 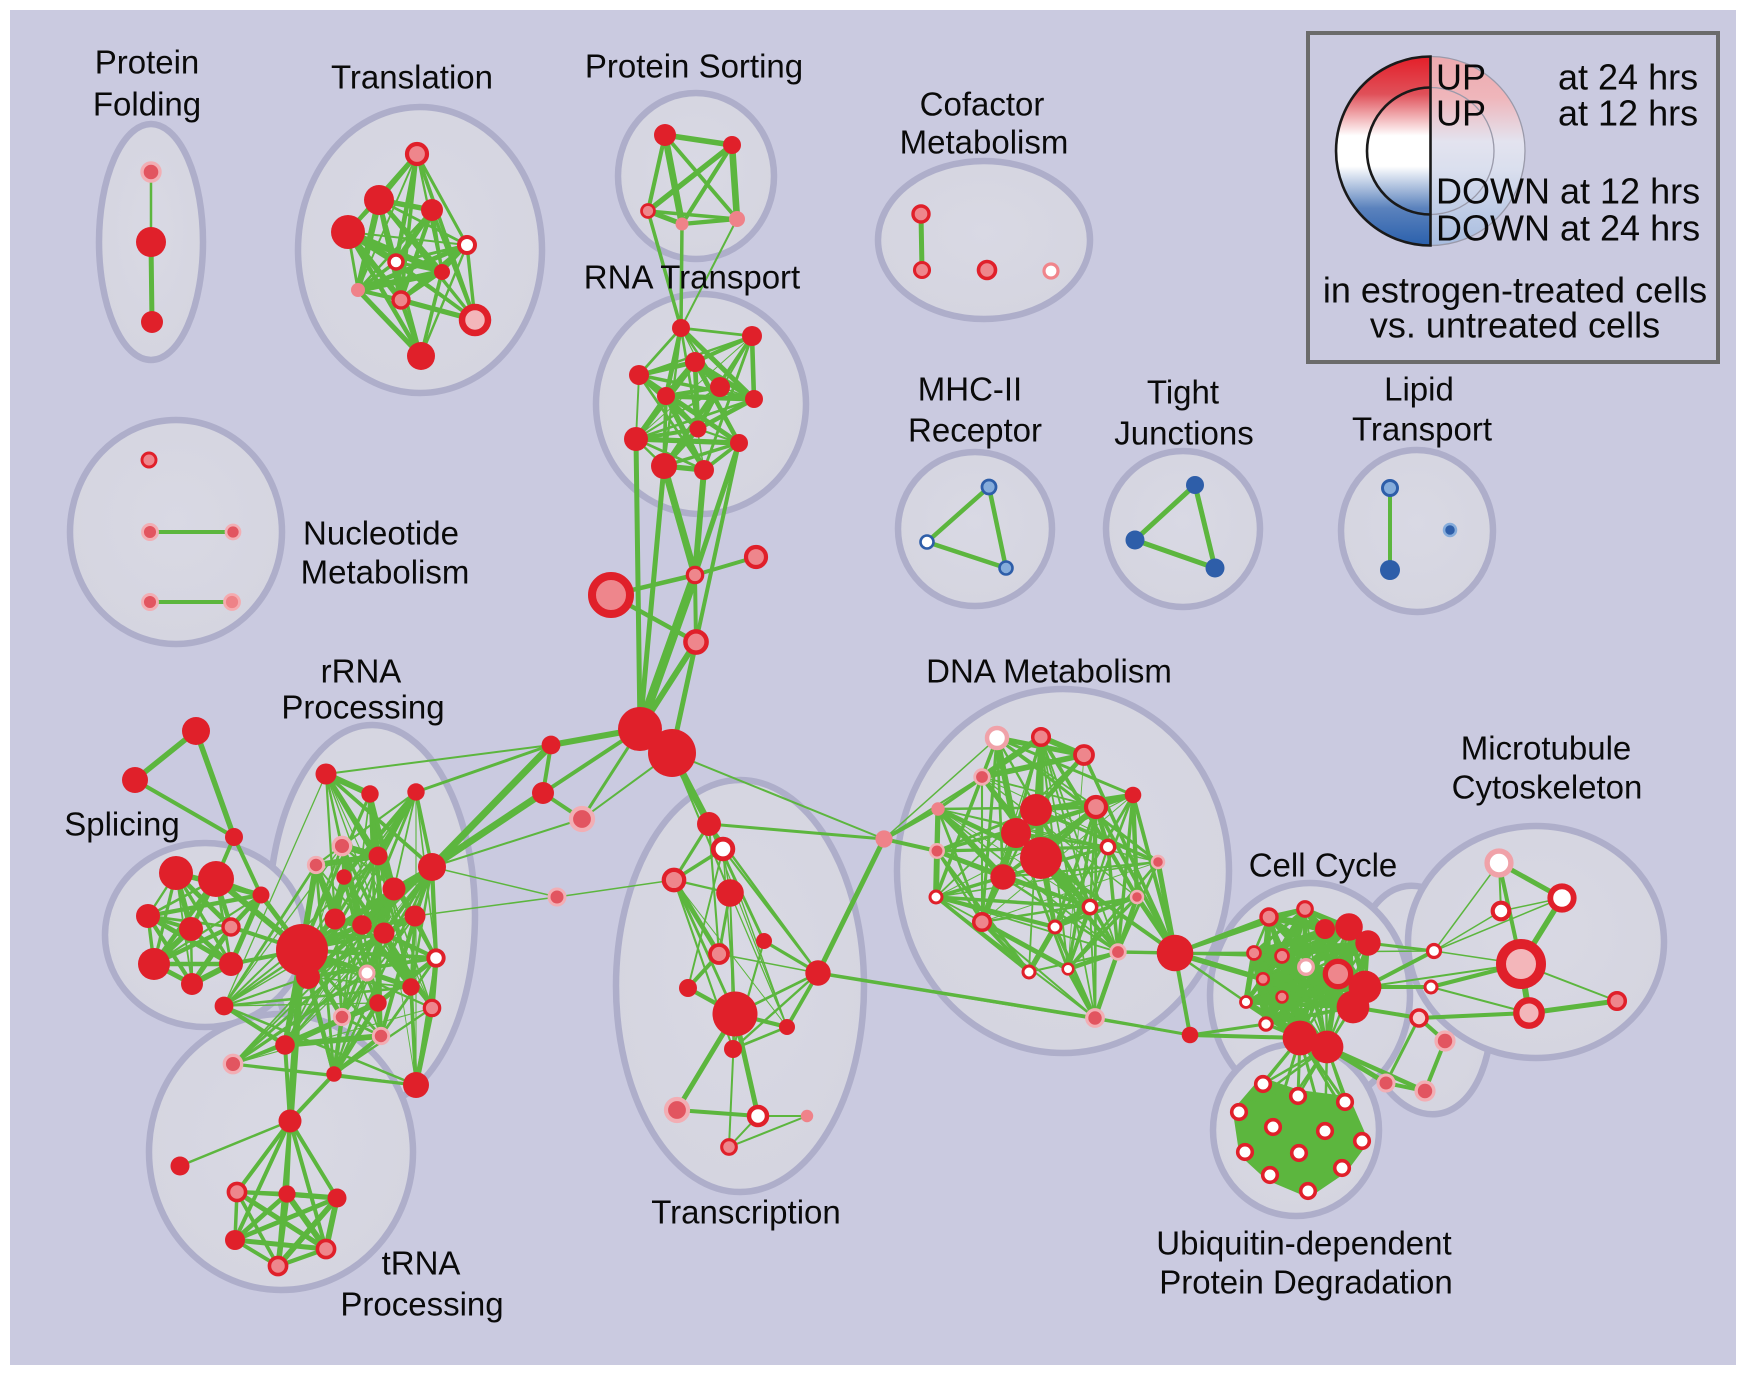 I want to click on svg-text: Folding, so click(x=147, y=104).